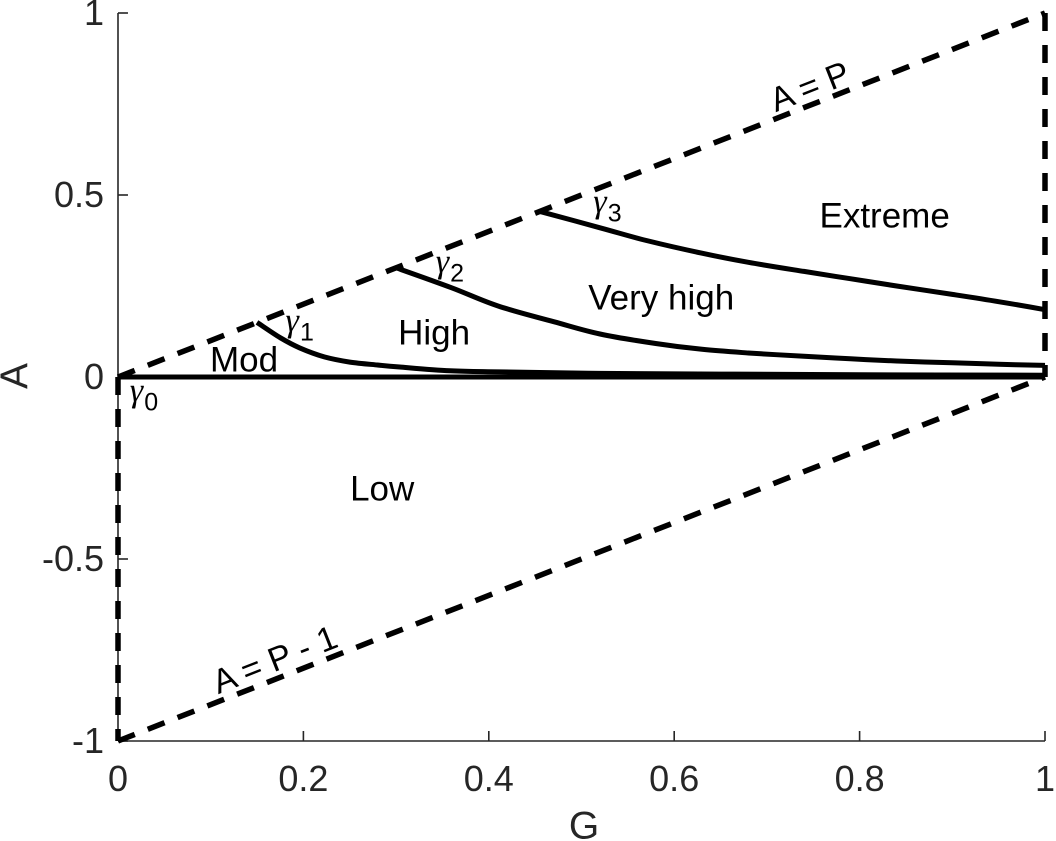 Image resolution: width=1056 pixels, height=841 pixels. What do you see at coordinates (614, 213) in the screenshot?
I see `gamma-subscript: 3` at bounding box center [614, 213].